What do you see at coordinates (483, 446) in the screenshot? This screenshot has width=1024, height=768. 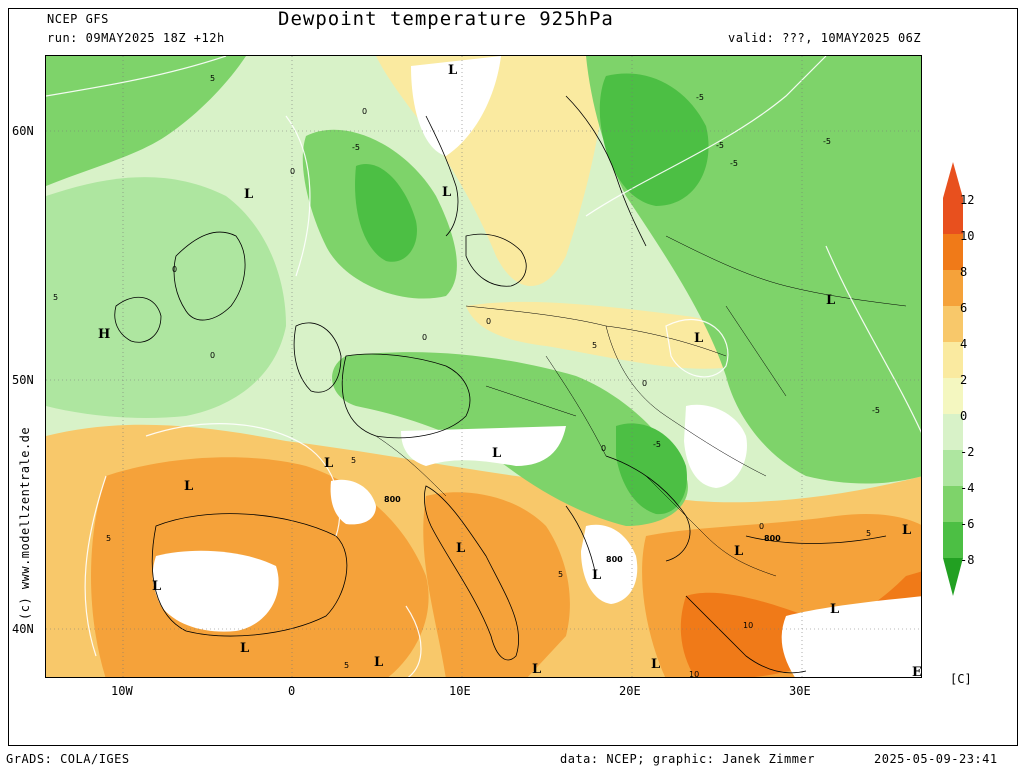 I see `mask-alps` at bounding box center [483, 446].